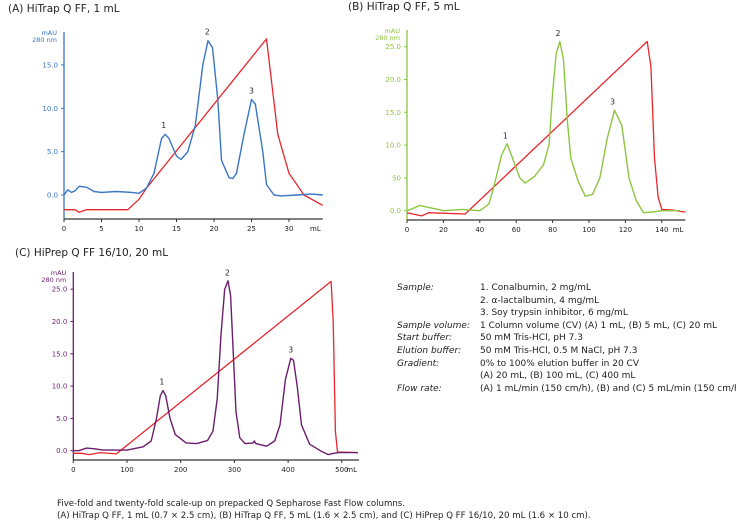  Describe the element at coordinates (429, 350) in the screenshot. I see `condition-label: Elution buffer:` at that location.